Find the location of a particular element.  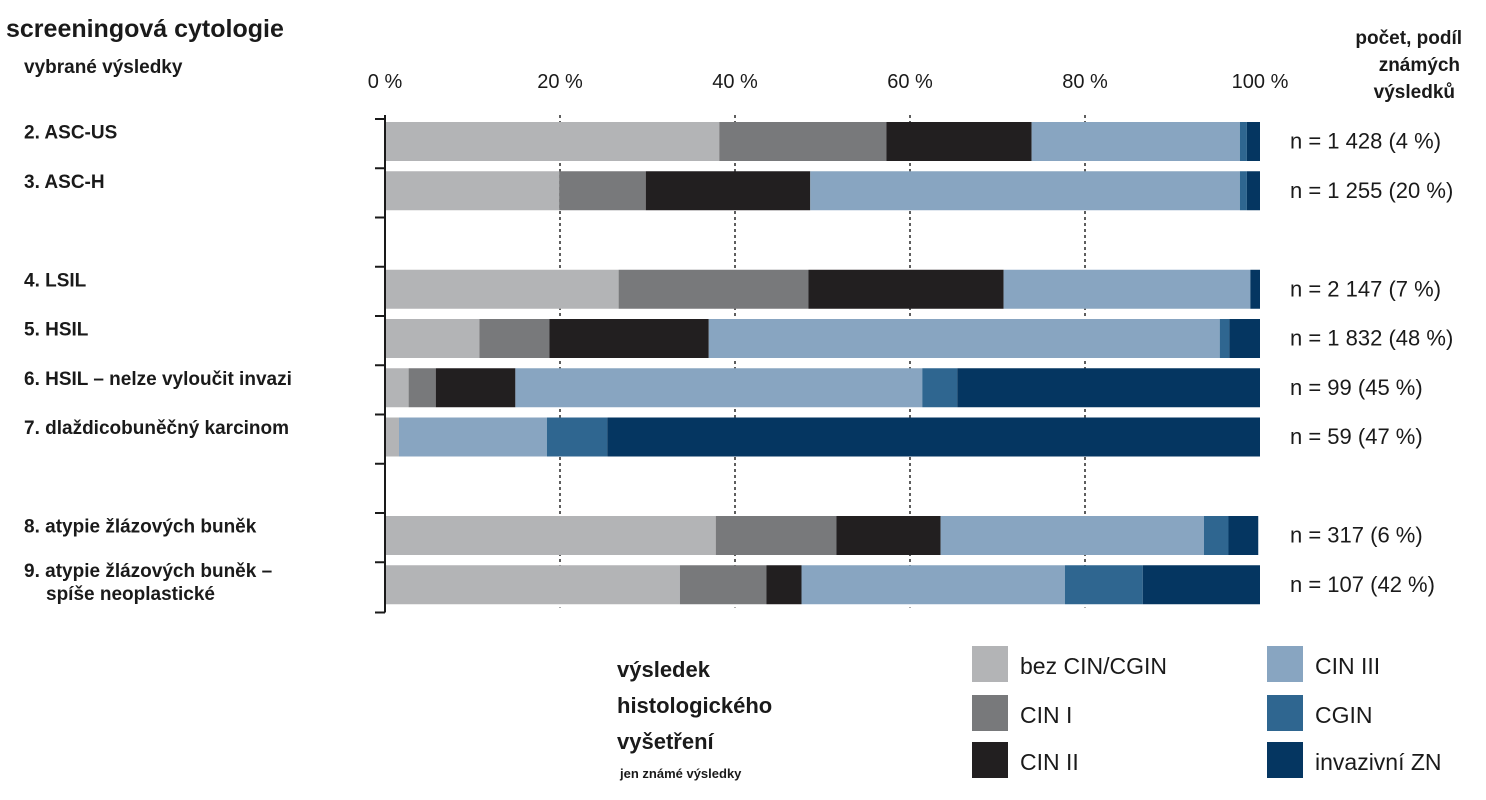

legend-label: CGIN is located at coordinates (1344, 715).